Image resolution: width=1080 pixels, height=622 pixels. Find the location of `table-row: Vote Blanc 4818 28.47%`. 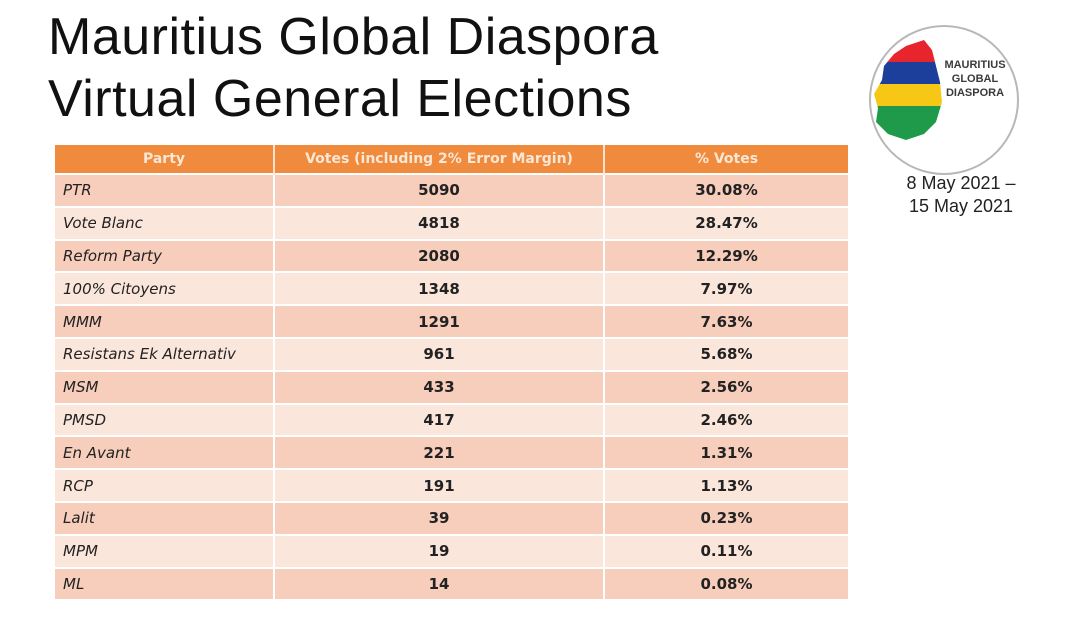

table-row: Vote Blanc 4818 28.47% is located at coordinates (451, 222).